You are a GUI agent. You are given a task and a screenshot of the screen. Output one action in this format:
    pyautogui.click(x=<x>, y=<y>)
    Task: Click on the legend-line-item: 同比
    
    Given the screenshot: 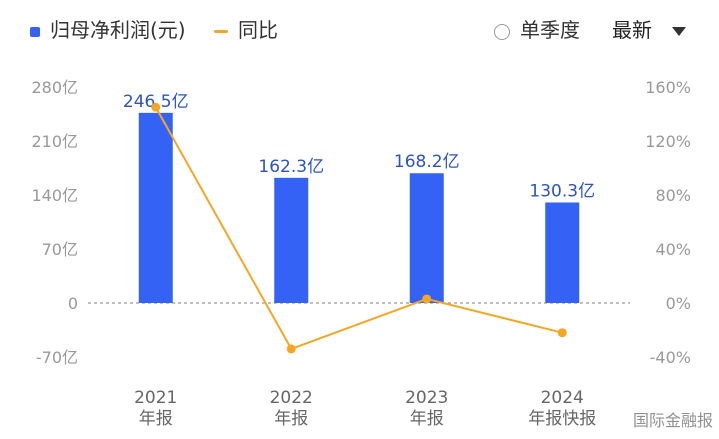 What is the action you would take?
    pyautogui.click(x=246, y=28)
    